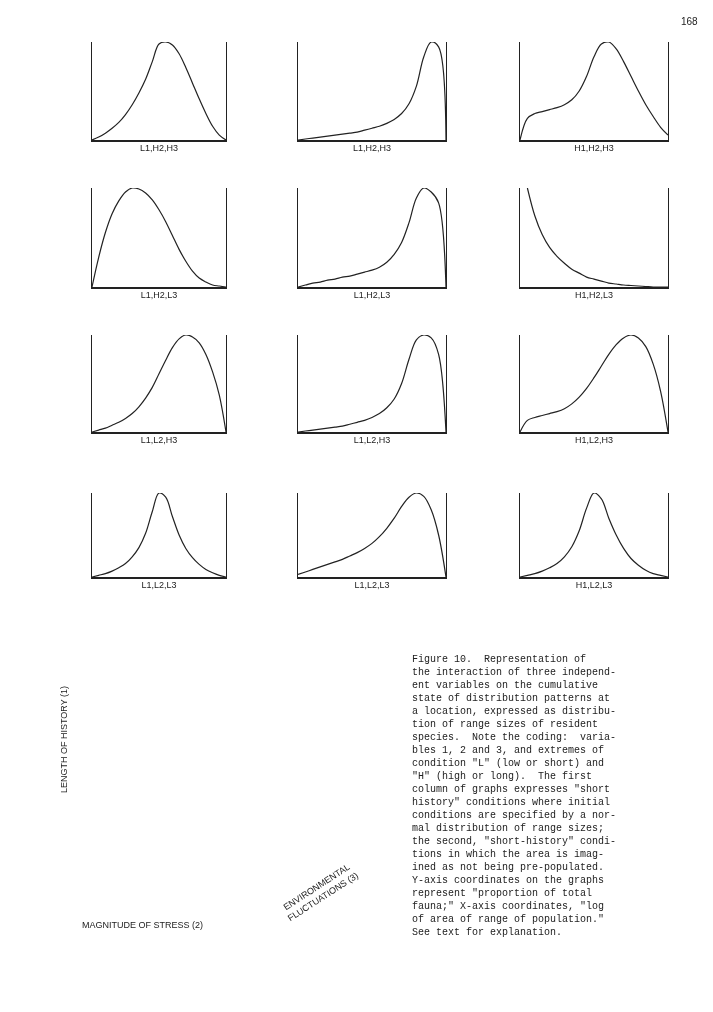 Image resolution: width=713 pixels, height=1012 pixels. Describe the element at coordinates (594, 585) in the screenshot. I see `x-axis-title: H1,L2,L3` at that location.